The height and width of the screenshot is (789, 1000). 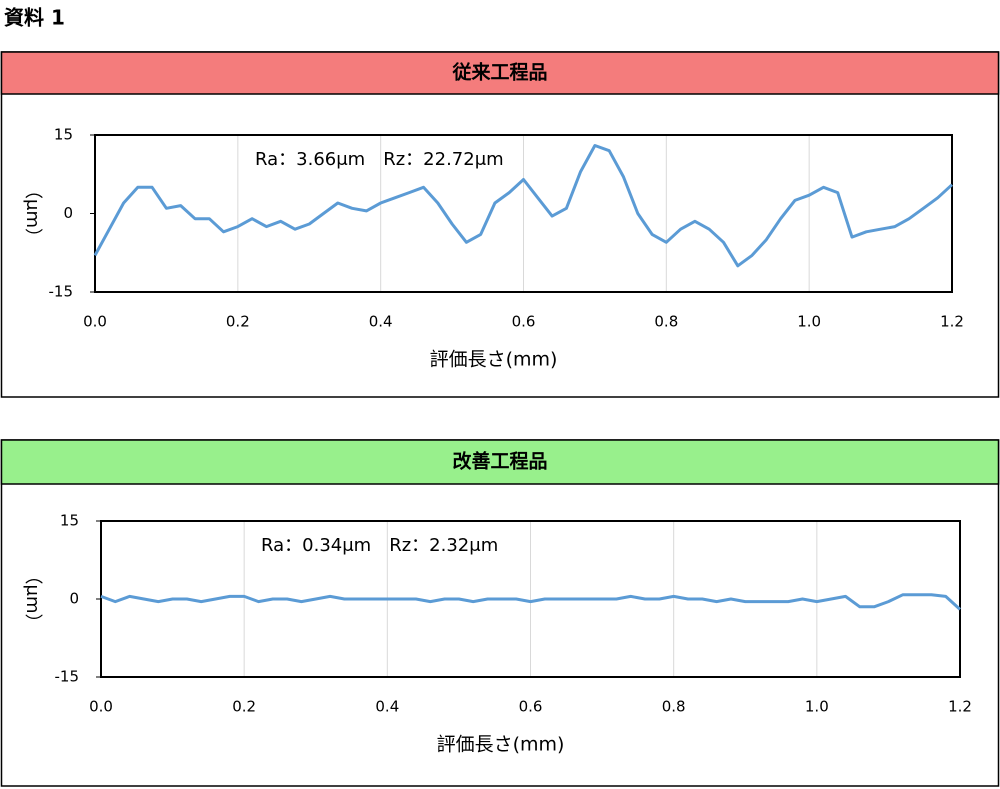 I want to click on heading: 資料 1, so click(x=34, y=18).